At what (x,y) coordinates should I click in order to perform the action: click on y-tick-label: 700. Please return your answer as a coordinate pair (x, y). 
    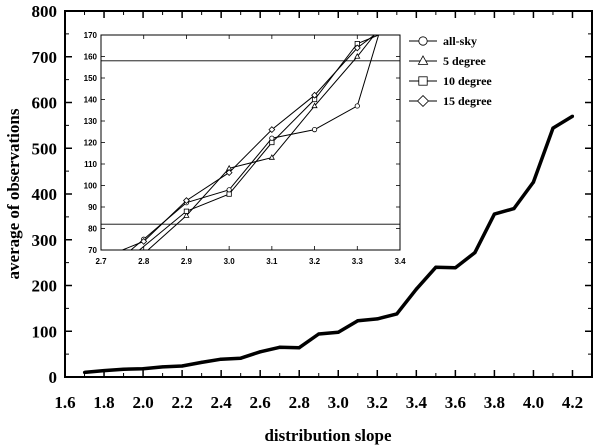
    Looking at the image, I should click on (45, 57).